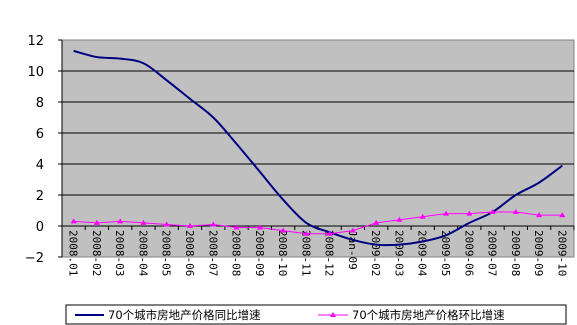 The width and height of the screenshot is (577, 325). I want to click on legend-box, so click(316, 314).